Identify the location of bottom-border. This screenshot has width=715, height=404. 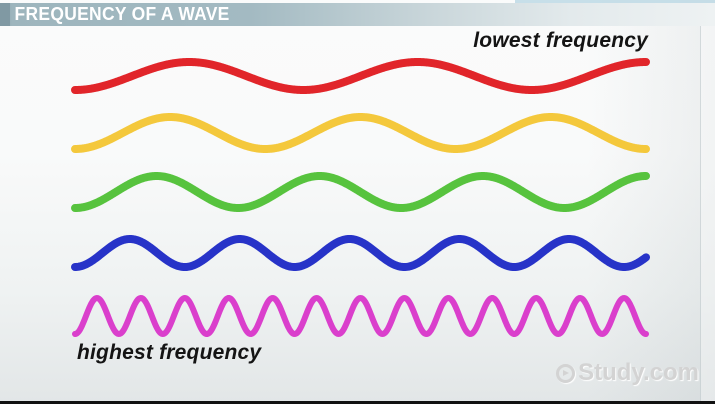
(357, 402).